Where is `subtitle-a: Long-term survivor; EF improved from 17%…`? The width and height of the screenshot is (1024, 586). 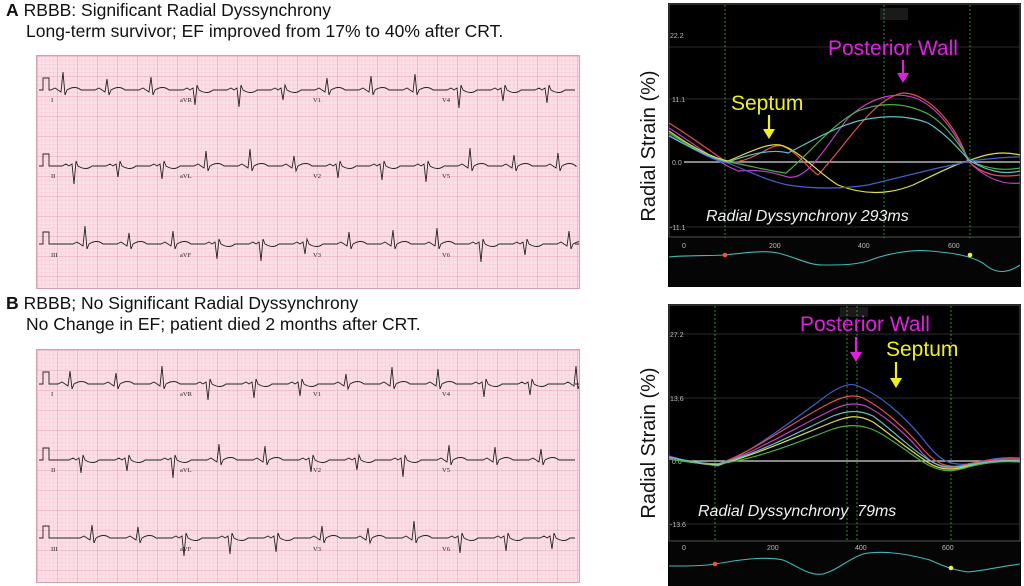
subtitle-a: Long-term survivor; EF improved from 17%… is located at coordinates (265, 31).